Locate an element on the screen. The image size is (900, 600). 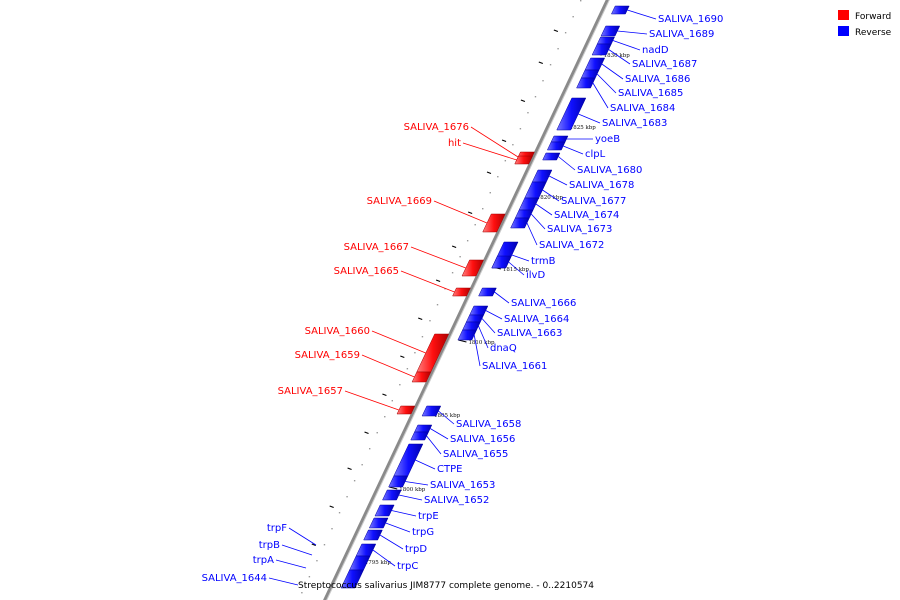
reverse-gene-label: trmB is located at coordinates (543, 261).